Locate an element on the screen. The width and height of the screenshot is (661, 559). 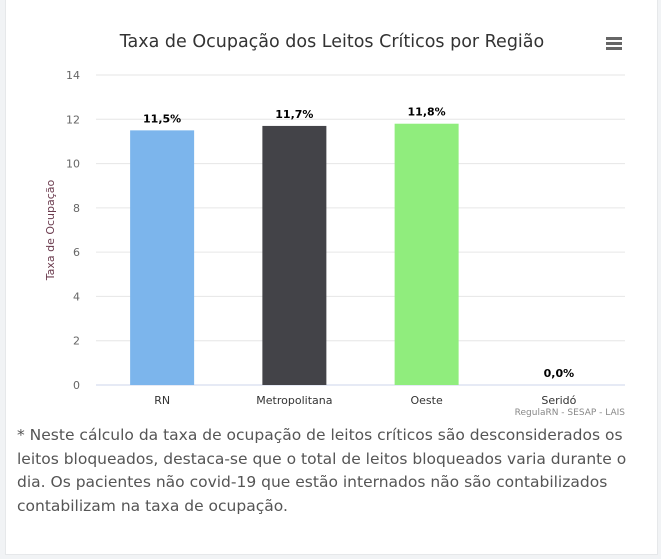
bar-metropolitana is located at coordinates (294, 255).